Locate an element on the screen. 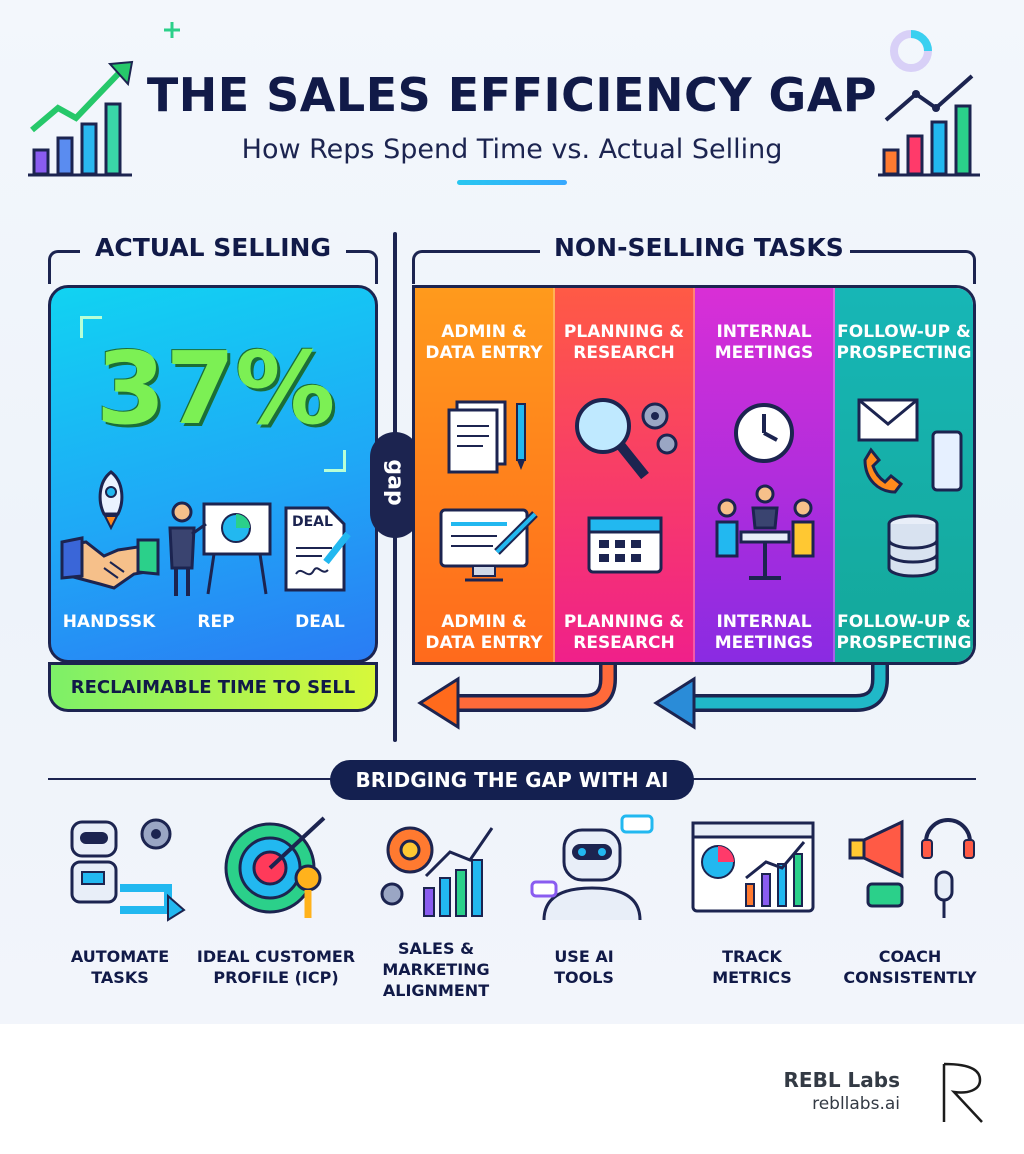 The width and height of the screenshot is (1024, 1154). task-footer: INTERNAL MEETINGS is located at coordinates (764, 632).